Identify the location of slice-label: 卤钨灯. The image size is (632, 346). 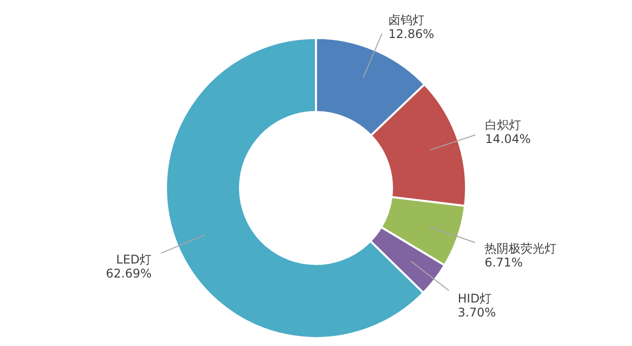
(406, 20).